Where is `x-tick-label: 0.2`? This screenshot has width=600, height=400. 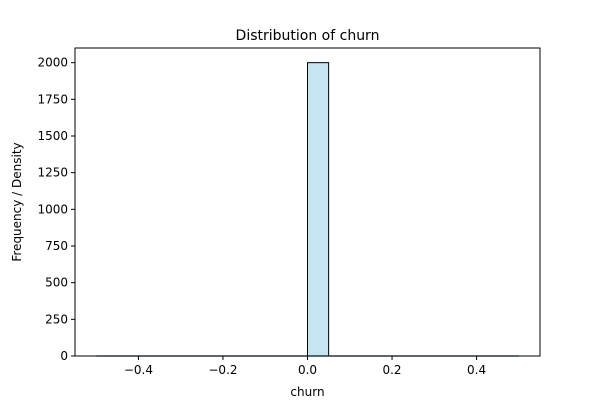
x-tick-label: 0.2 is located at coordinates (391, 370).